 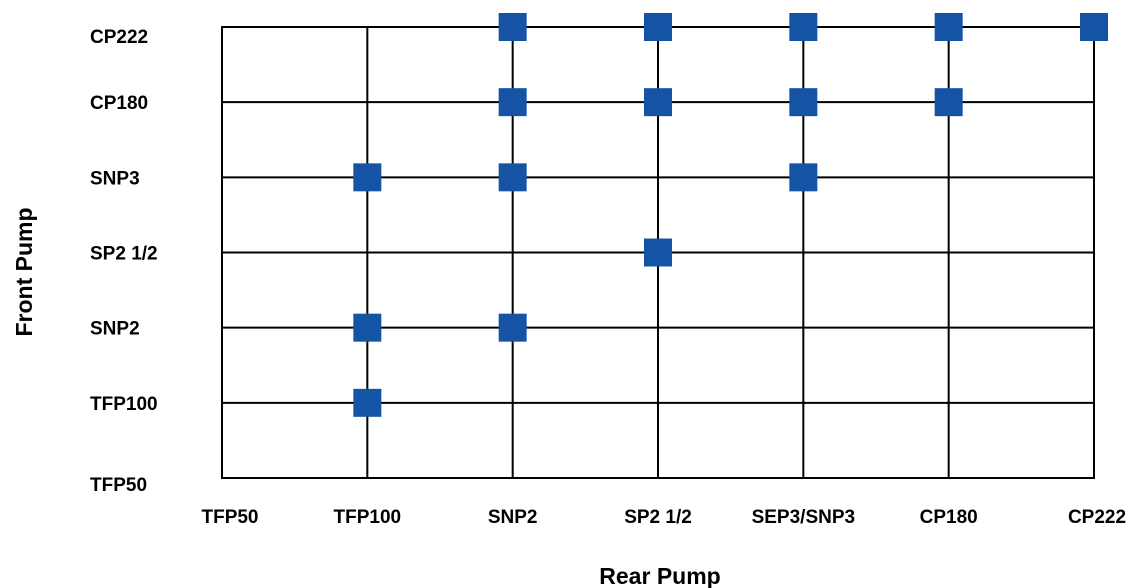 I want to click on x-tick-label: CP222, so click(x=1097, y=517).